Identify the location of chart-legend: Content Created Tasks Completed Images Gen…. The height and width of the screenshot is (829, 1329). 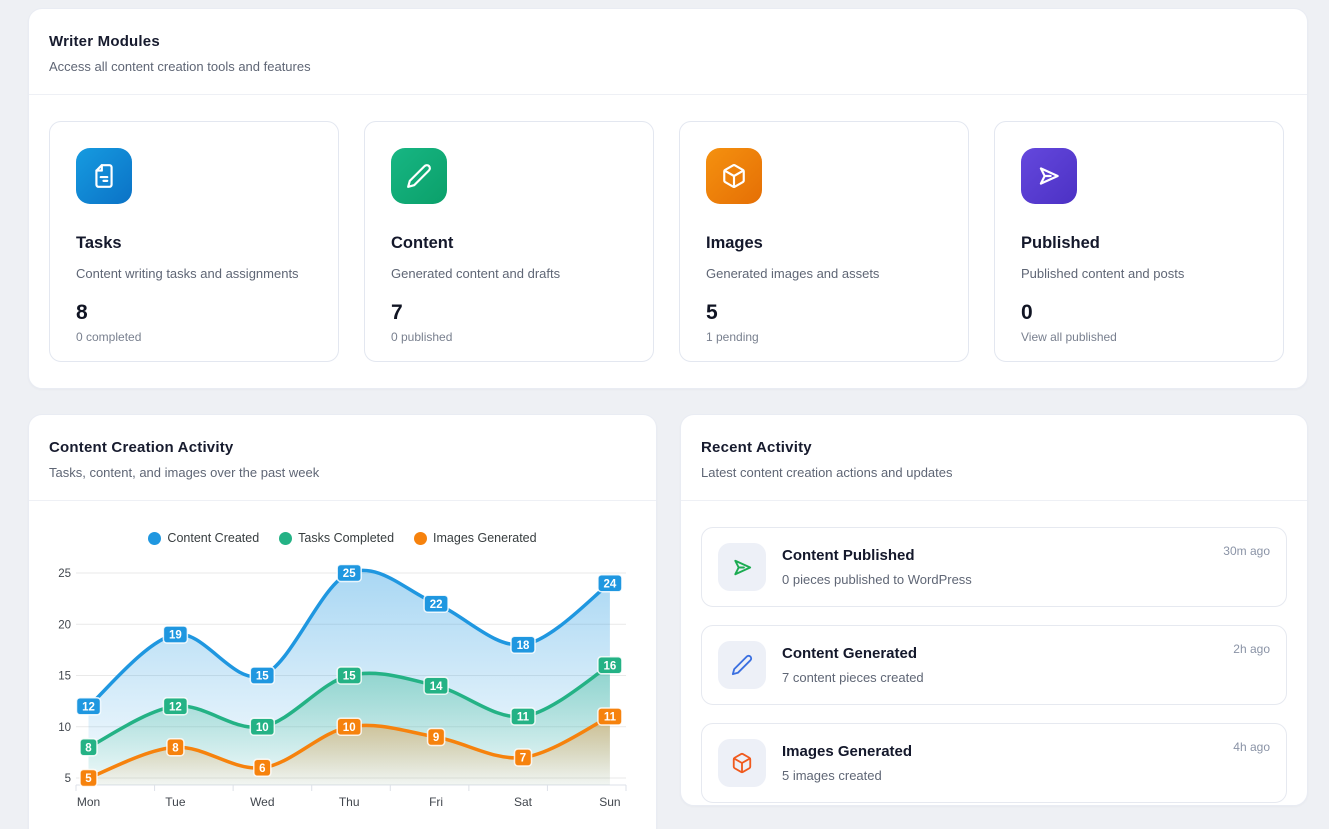
(342, 538).